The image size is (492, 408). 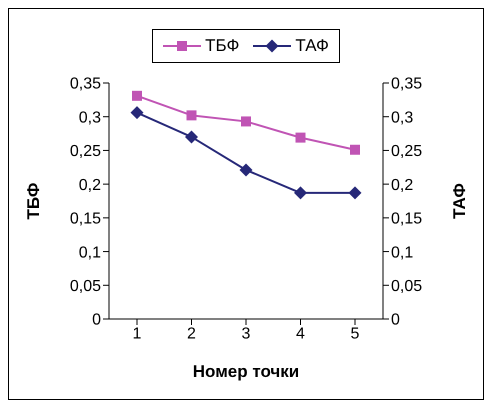 What do you see at coordinates (460, 201) in the screenshot?
I see `y2-axis-title: ТАФ` at bounding box center [460, 201].